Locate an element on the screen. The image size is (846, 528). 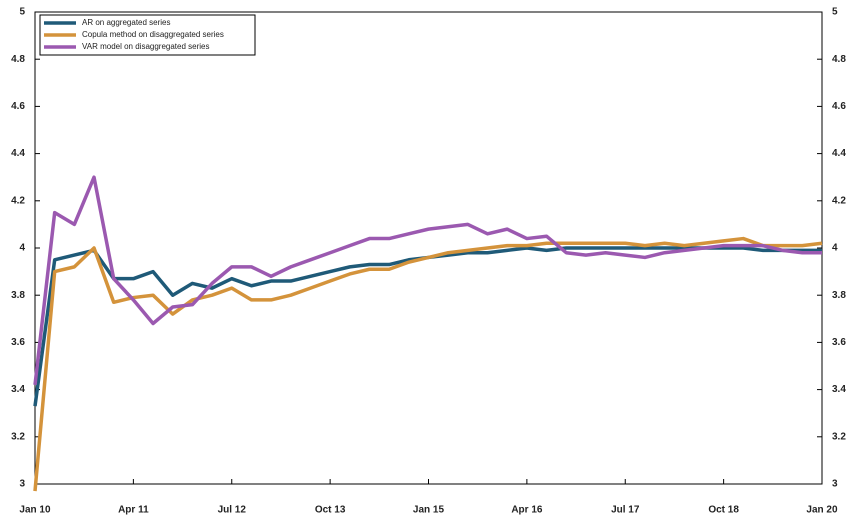
y-tick-label: 4.6 is located at coordinates (18, 106).